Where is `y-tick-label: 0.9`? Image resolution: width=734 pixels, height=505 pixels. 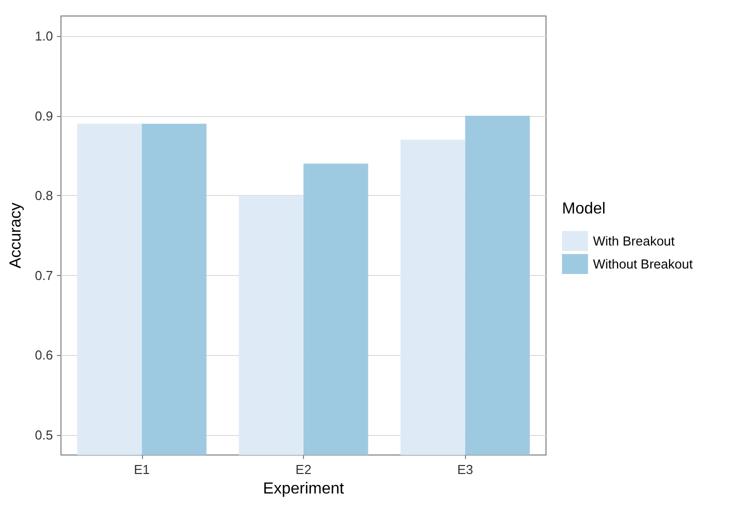 y-tick-label: 0.9 is located at coordinates (43, 116).